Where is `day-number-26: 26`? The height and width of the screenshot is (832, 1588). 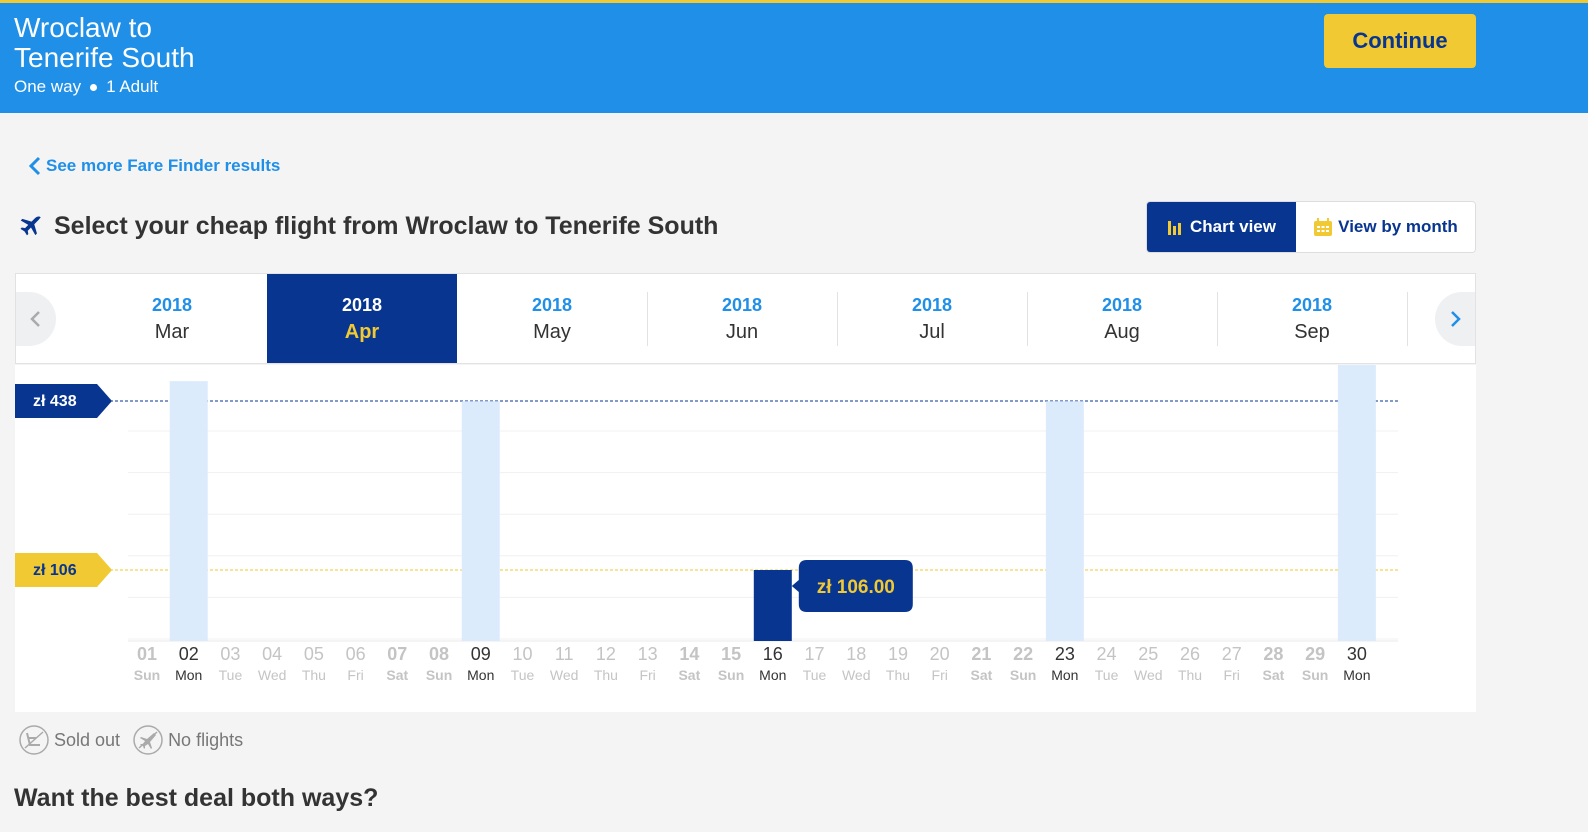 day-number-26: 26 is located at coordinates (1190, 654).